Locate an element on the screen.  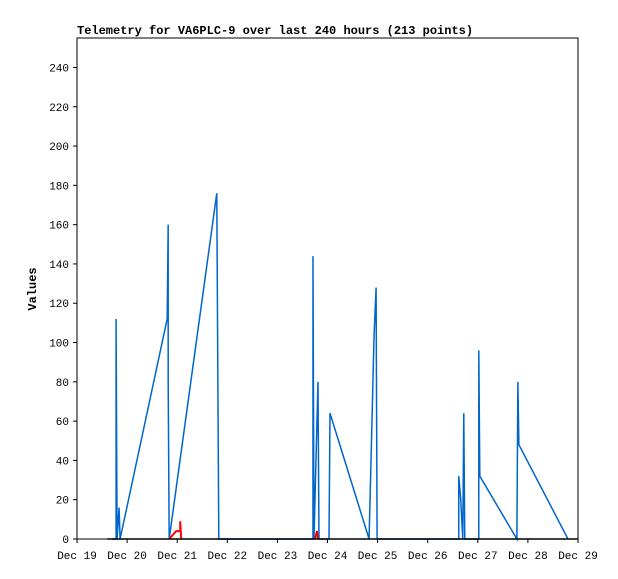
x-tick-label: Dec 26 is located at coordinates (428, 557).